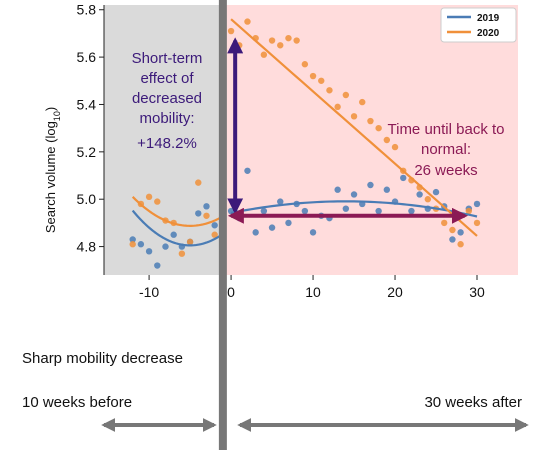  Describe the element at coordinates (50, 109) in the screenshot. I see `y-axis-label-close: )` at that location.